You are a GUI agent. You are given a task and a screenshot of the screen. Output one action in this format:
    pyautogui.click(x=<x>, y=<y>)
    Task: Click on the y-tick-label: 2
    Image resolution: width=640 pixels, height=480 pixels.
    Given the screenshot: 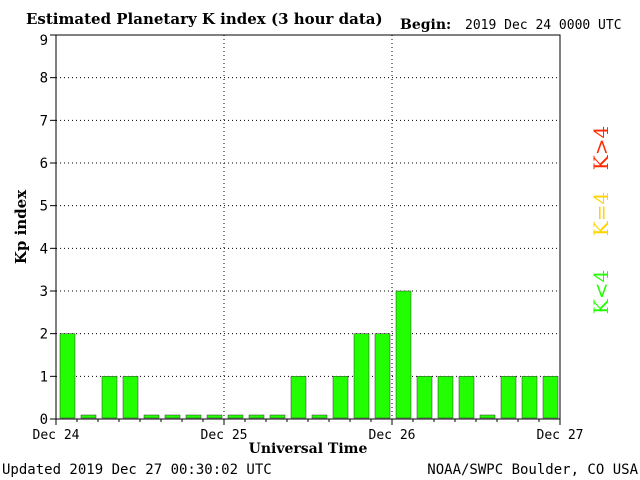 What is the action you would take?
    pyautogui.click(x=44, y=335)
    